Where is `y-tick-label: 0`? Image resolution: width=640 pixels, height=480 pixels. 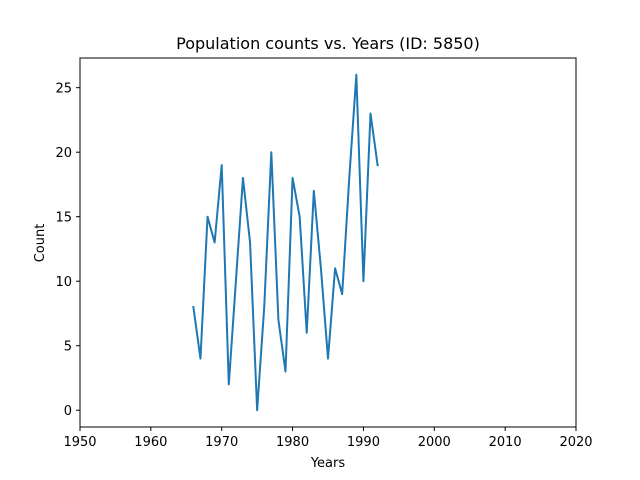
y-tick-label: 0 is located at coordinates (68, 411).